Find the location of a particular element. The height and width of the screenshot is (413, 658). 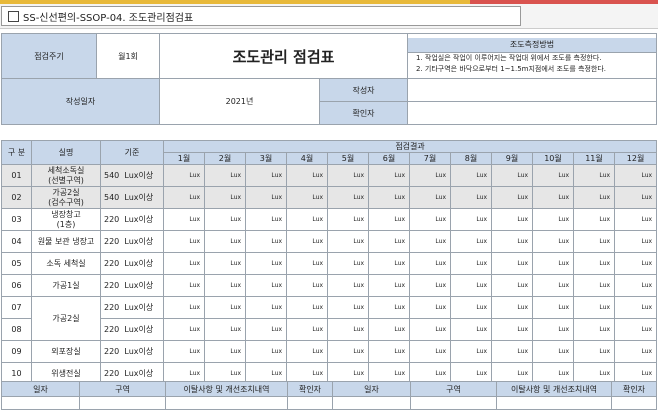

writer-field is located at coordinates (532, 90).